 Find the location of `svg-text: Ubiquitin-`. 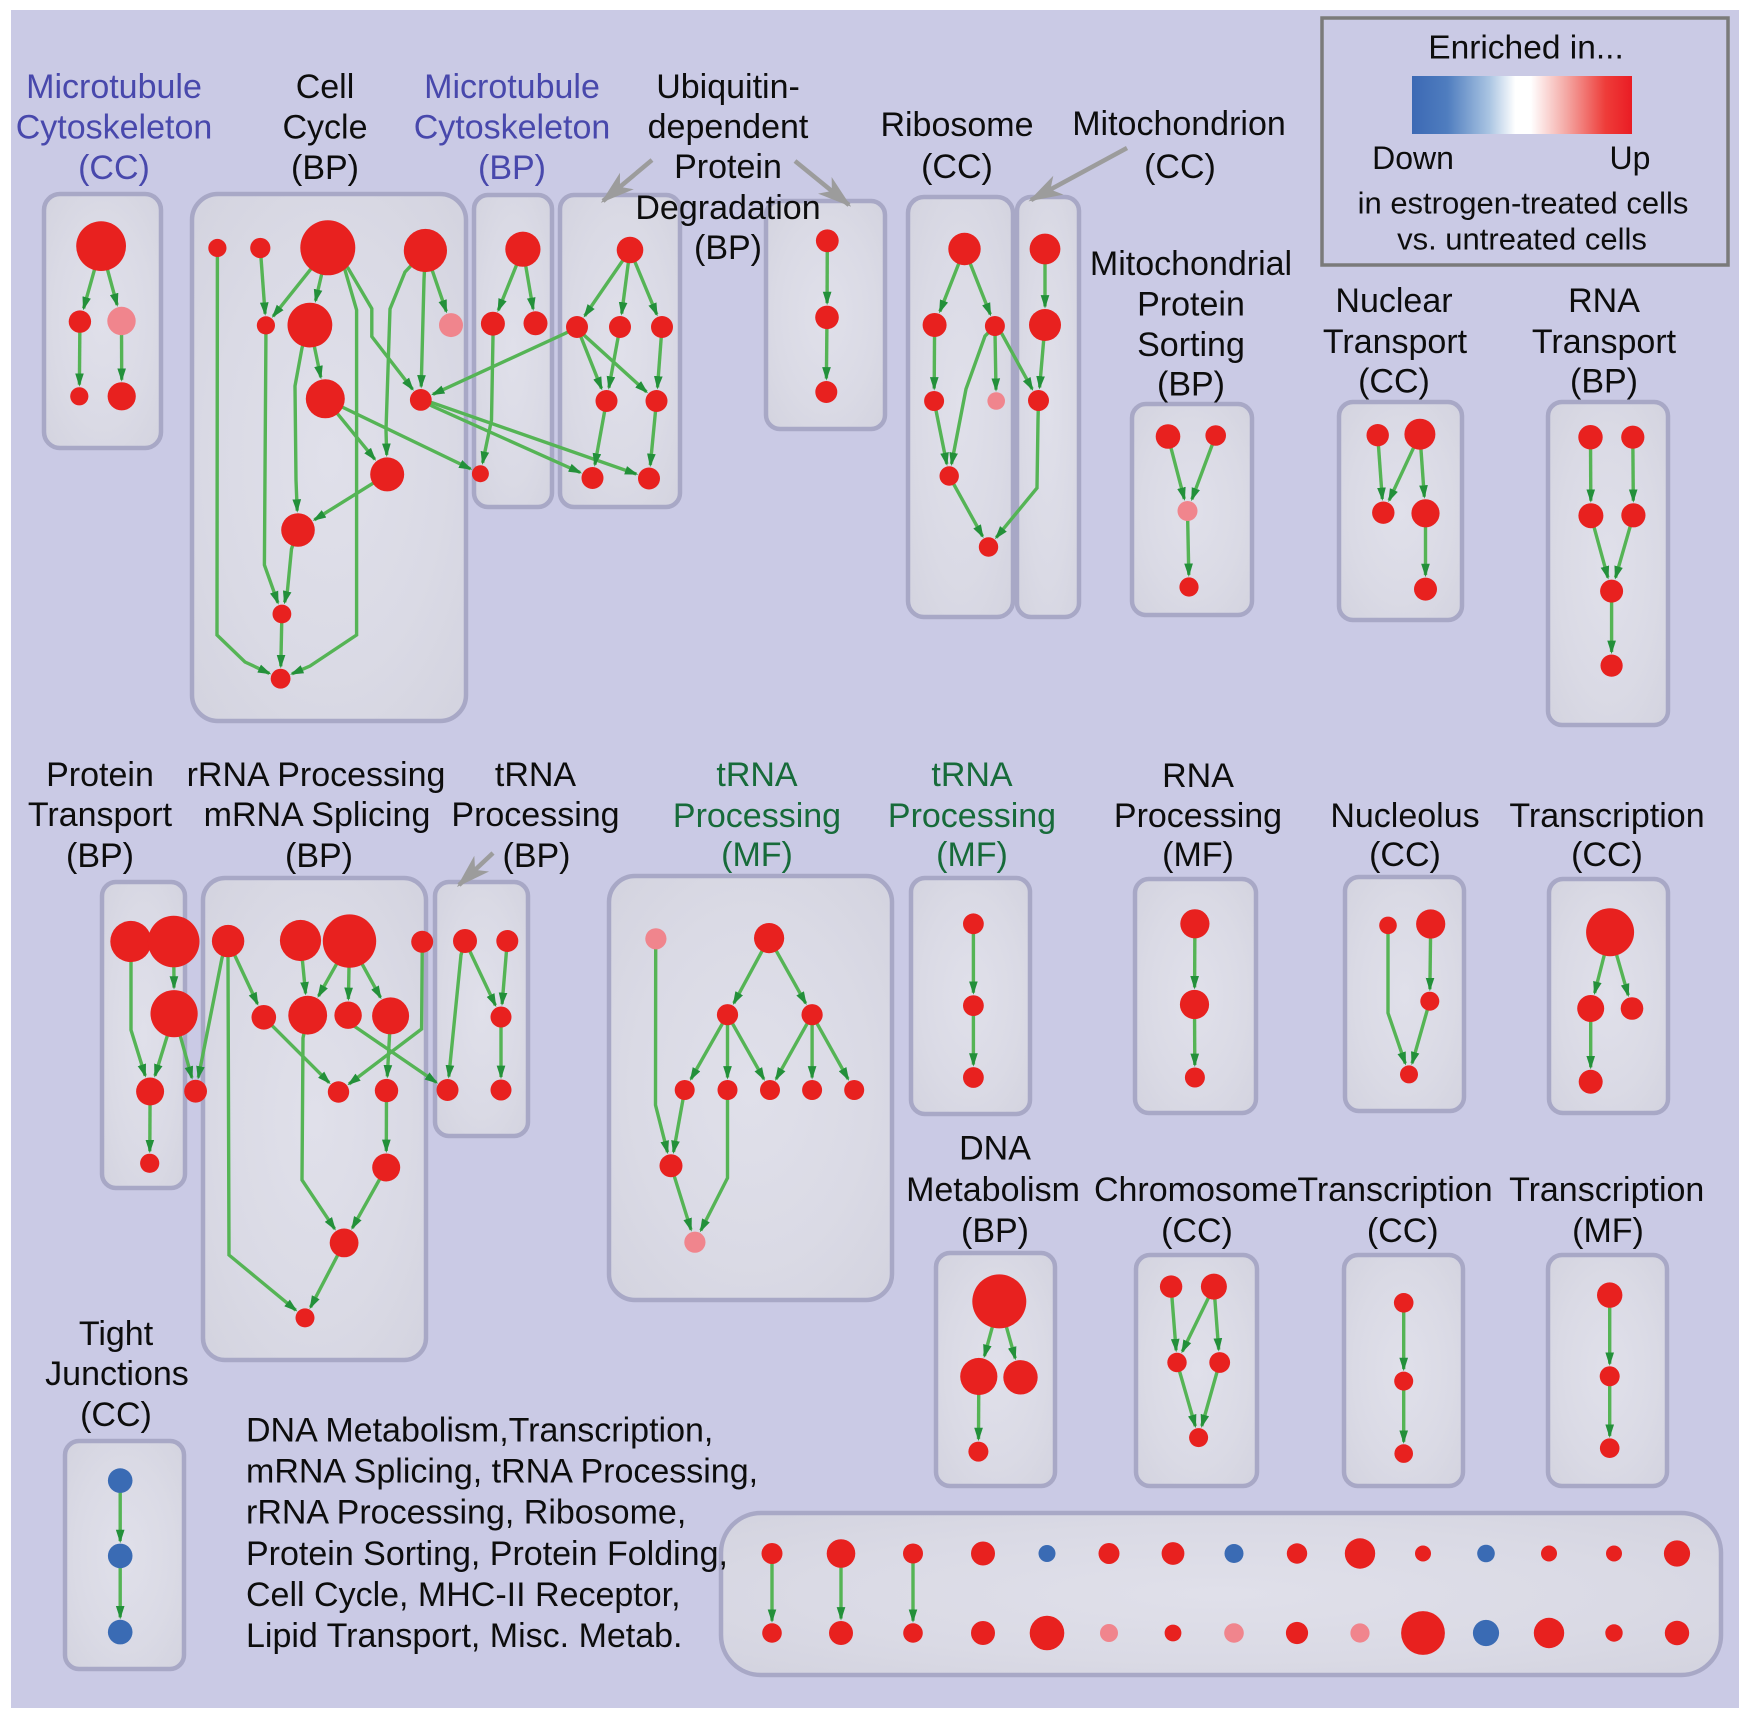

svg-text: Ubiquitin- is located at coordinates (728, 87).